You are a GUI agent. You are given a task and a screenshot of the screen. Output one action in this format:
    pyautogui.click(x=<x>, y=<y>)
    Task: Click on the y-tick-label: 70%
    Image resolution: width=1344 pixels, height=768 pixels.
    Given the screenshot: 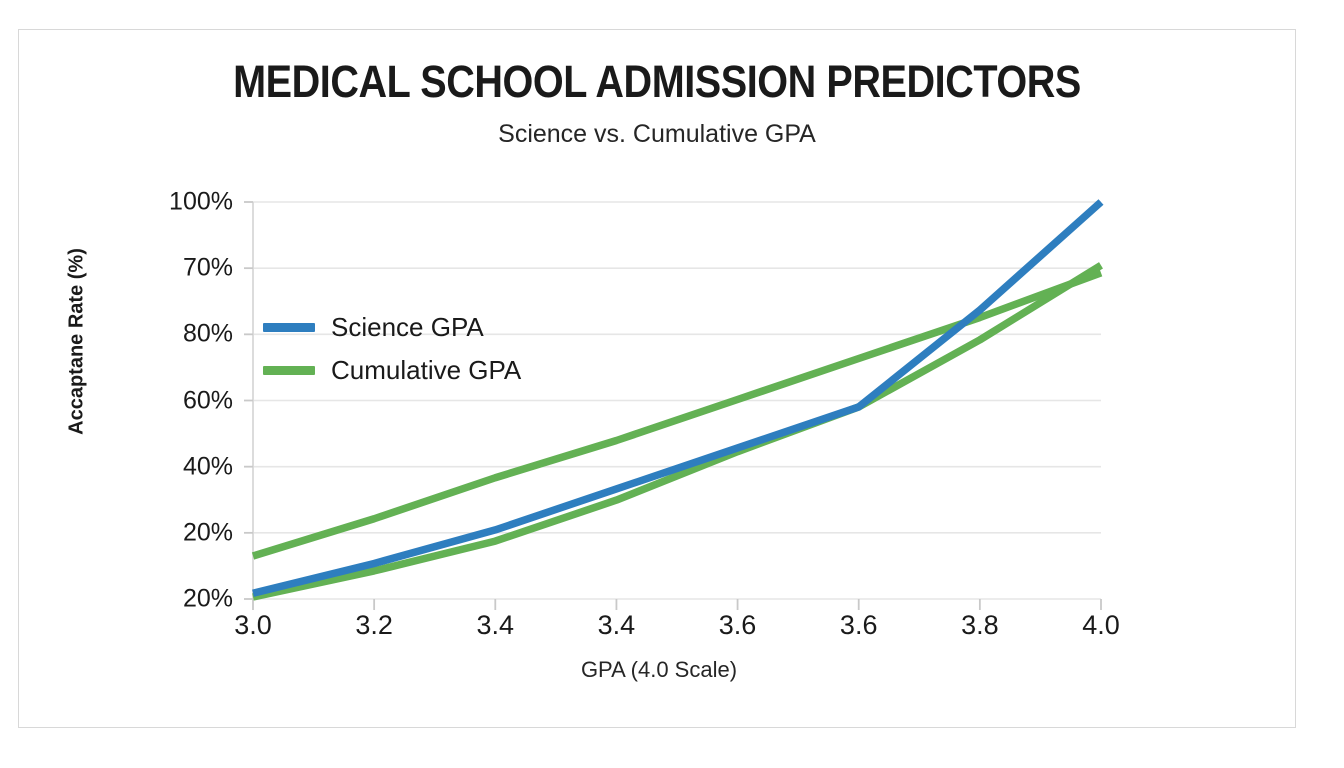 What is the action you would take?
    pyautogui.click(x=207, y=267)
    